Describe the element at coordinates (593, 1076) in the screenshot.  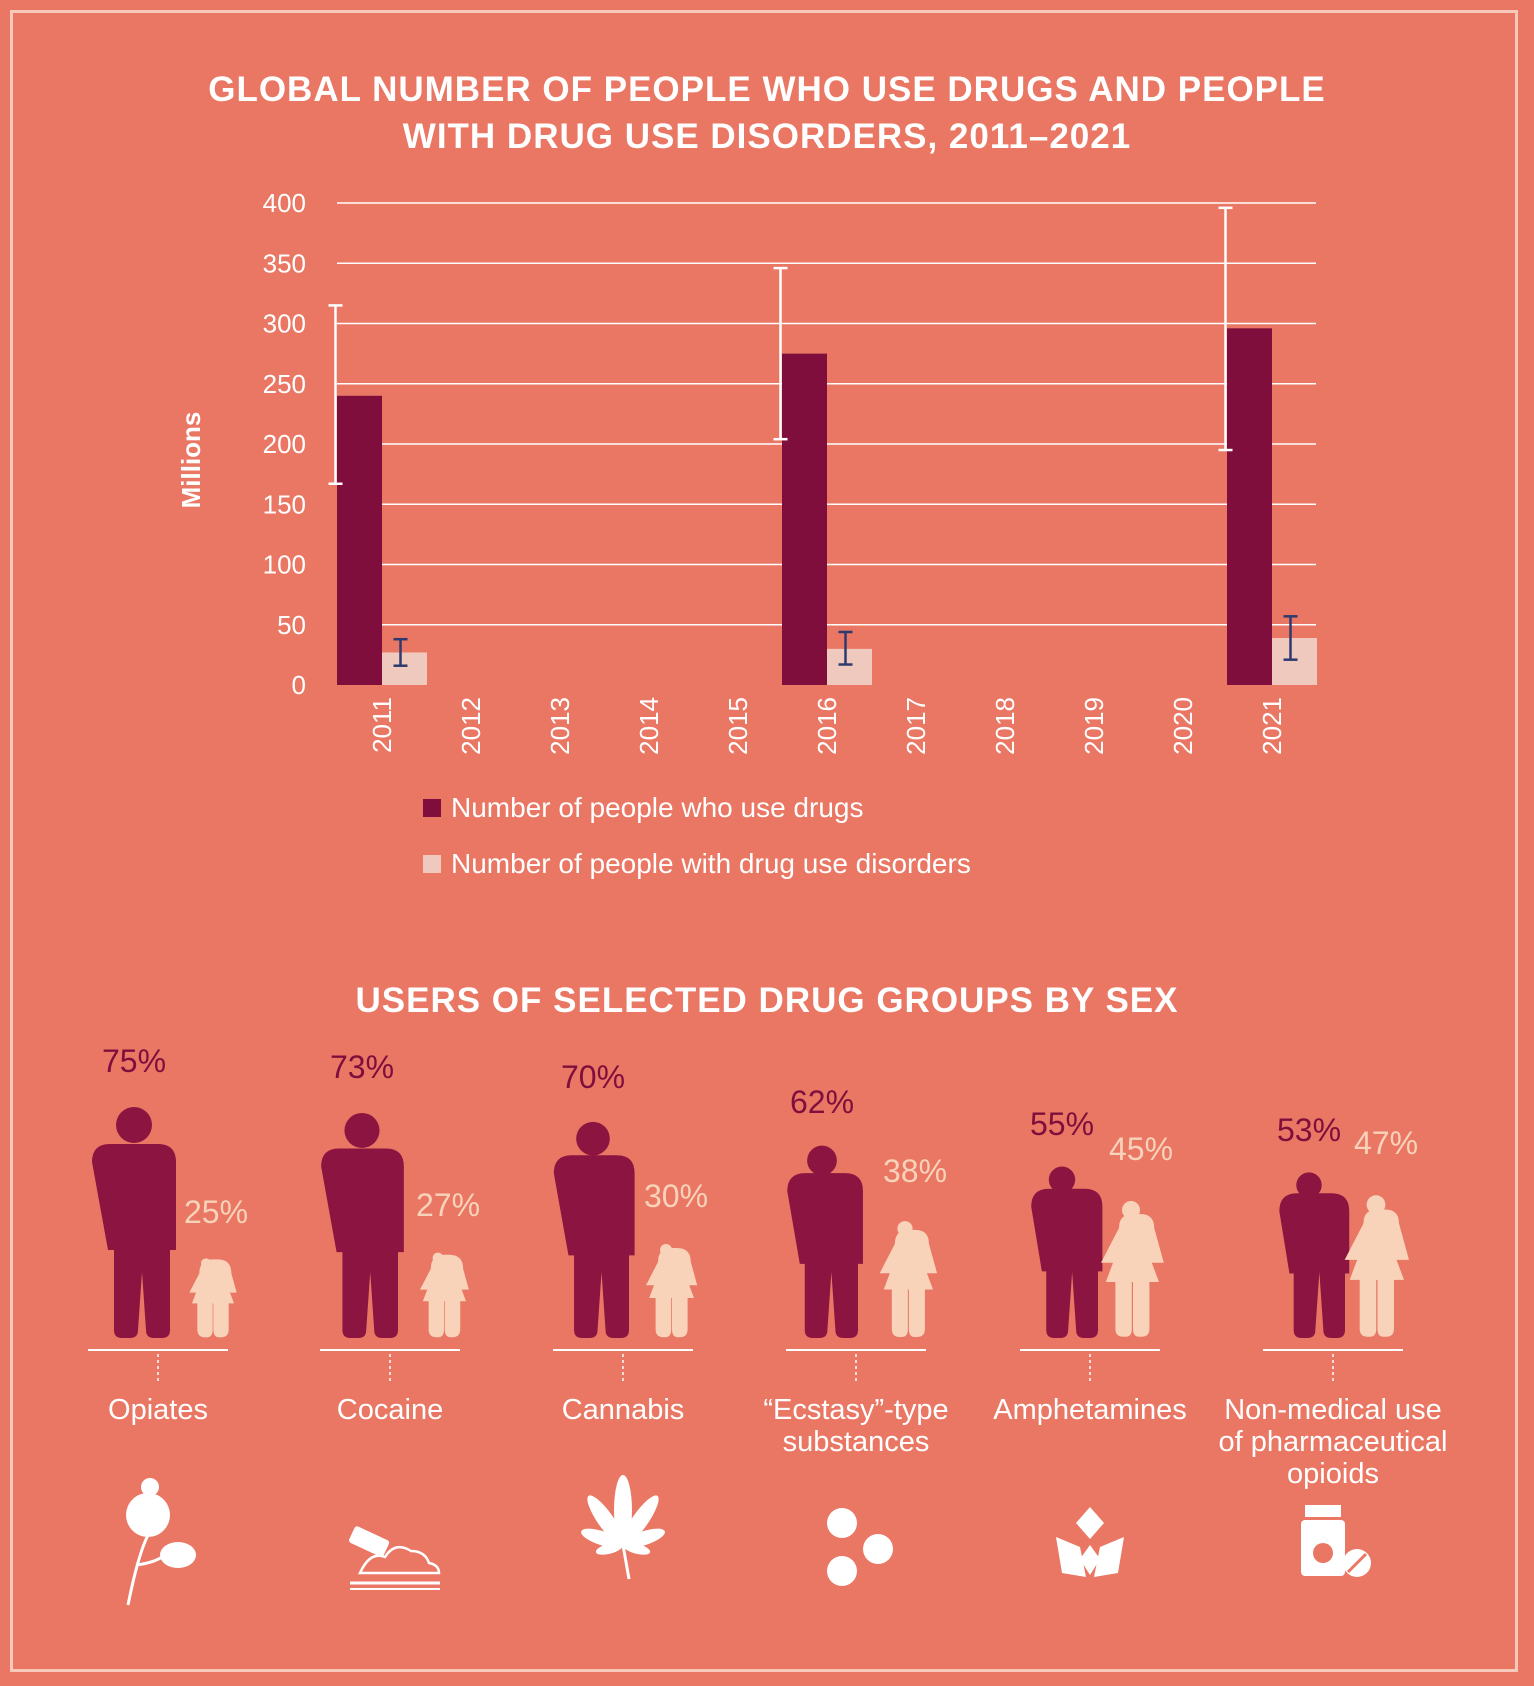
I see `male-percentage: 70%` at that location.